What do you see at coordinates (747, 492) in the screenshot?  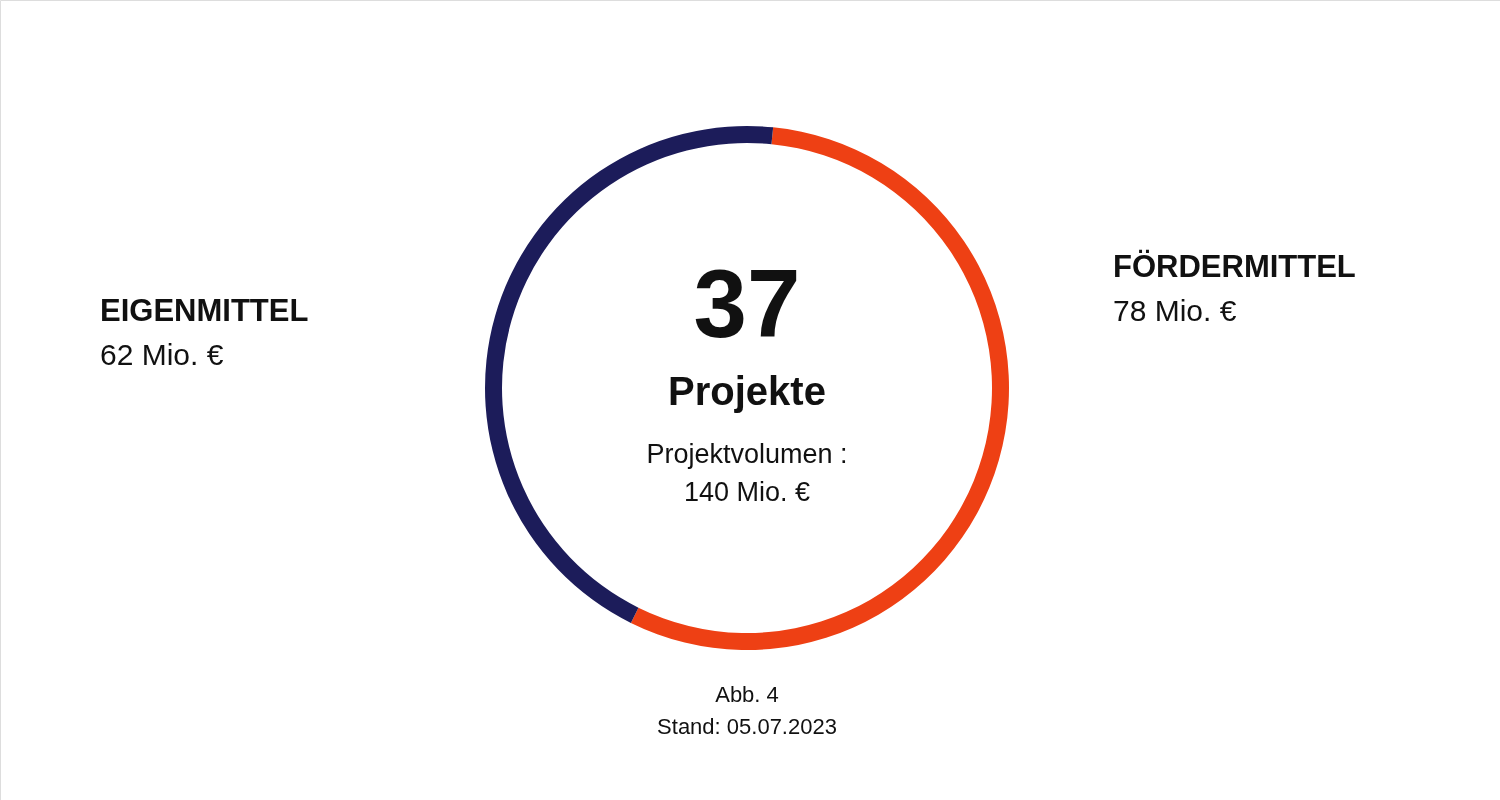 I see `text: 140 Mio. €` at bounding box center [747, 492].